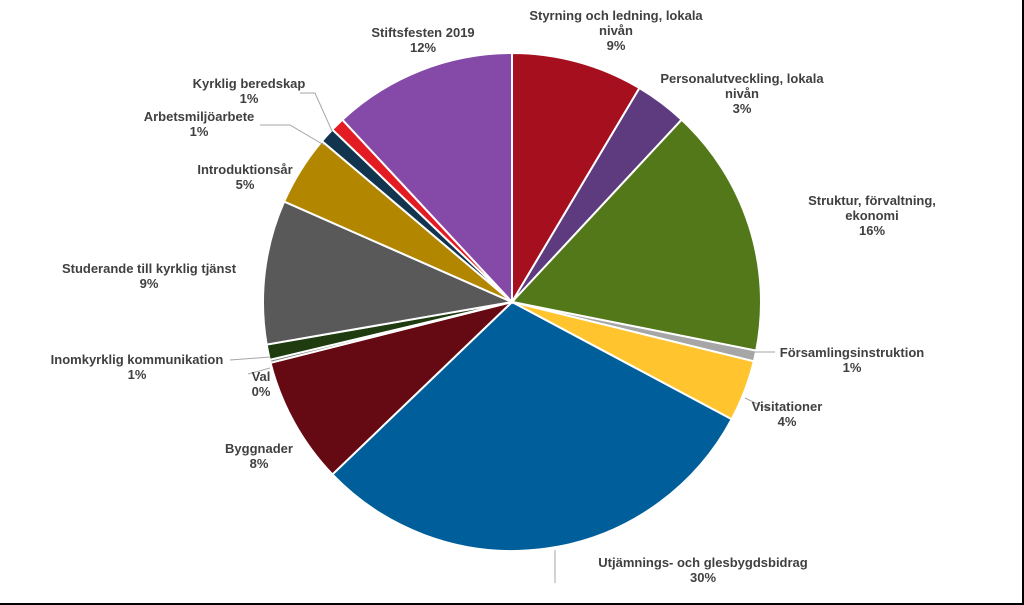 The image size is (1024, 605). I want to click on data-label-value: 4%, so click(787, 421).